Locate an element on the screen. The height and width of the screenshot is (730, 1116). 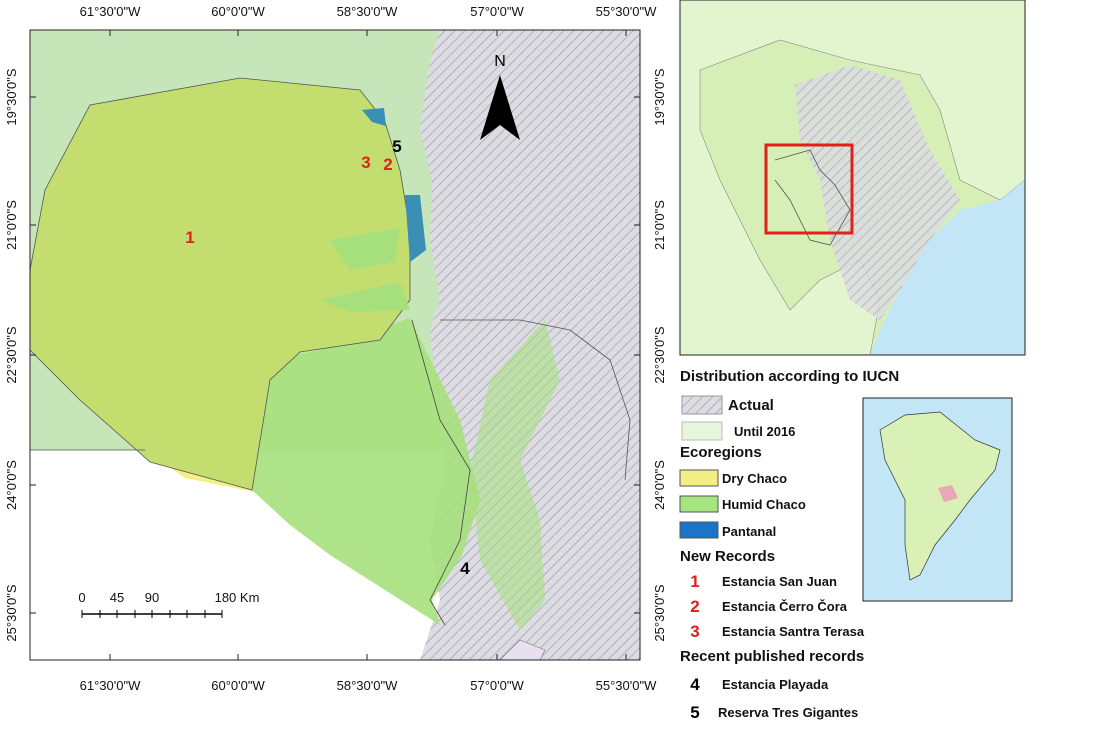
record-label: 2 is located at coordinates (387, 164).